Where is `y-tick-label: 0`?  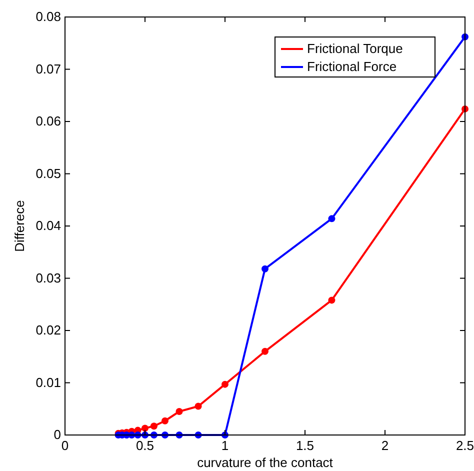
y-tick-label: 0 is located at coordinates (57, 434).